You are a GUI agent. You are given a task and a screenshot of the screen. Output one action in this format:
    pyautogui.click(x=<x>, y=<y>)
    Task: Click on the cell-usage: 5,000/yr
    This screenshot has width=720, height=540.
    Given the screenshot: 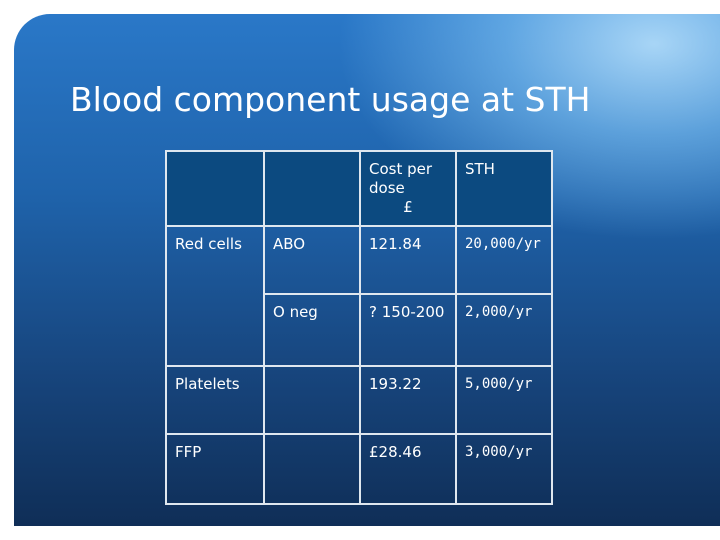 What is the action you would take?
    pyautogui.click(x=504, y=400)
    